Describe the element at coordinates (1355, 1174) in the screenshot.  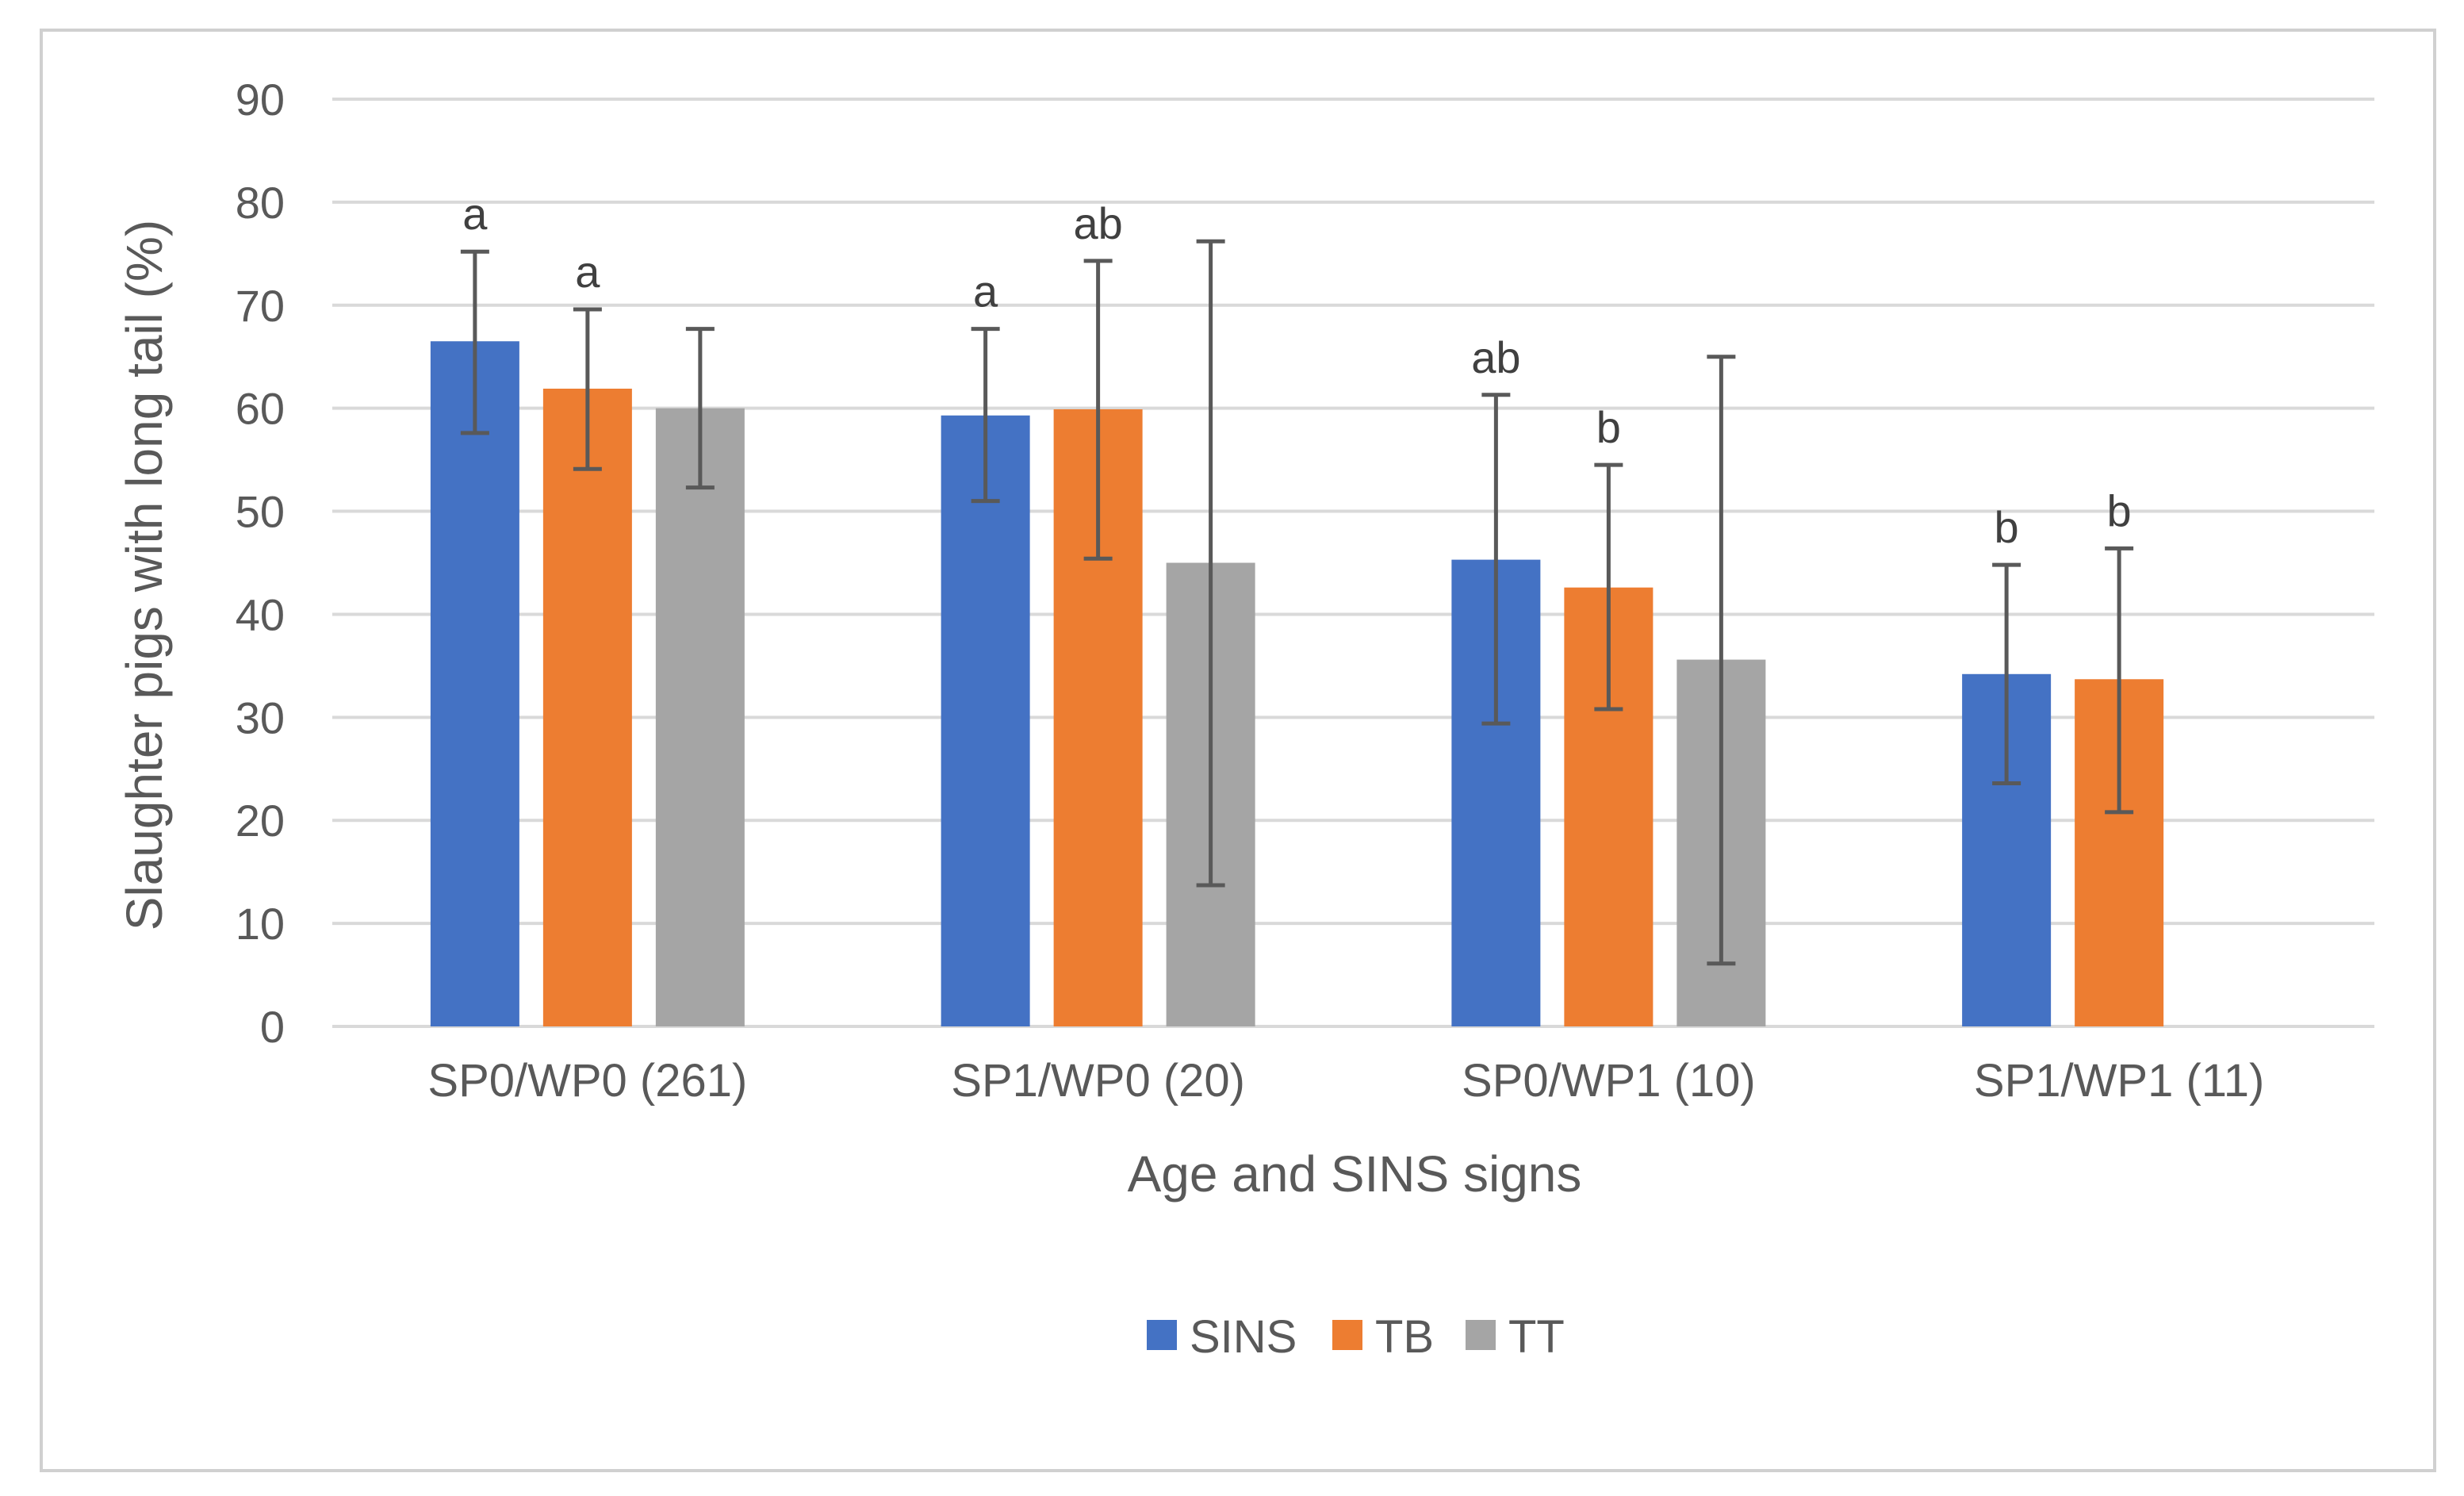
I see `x-axis-title: Age and SINS signs` at that location.